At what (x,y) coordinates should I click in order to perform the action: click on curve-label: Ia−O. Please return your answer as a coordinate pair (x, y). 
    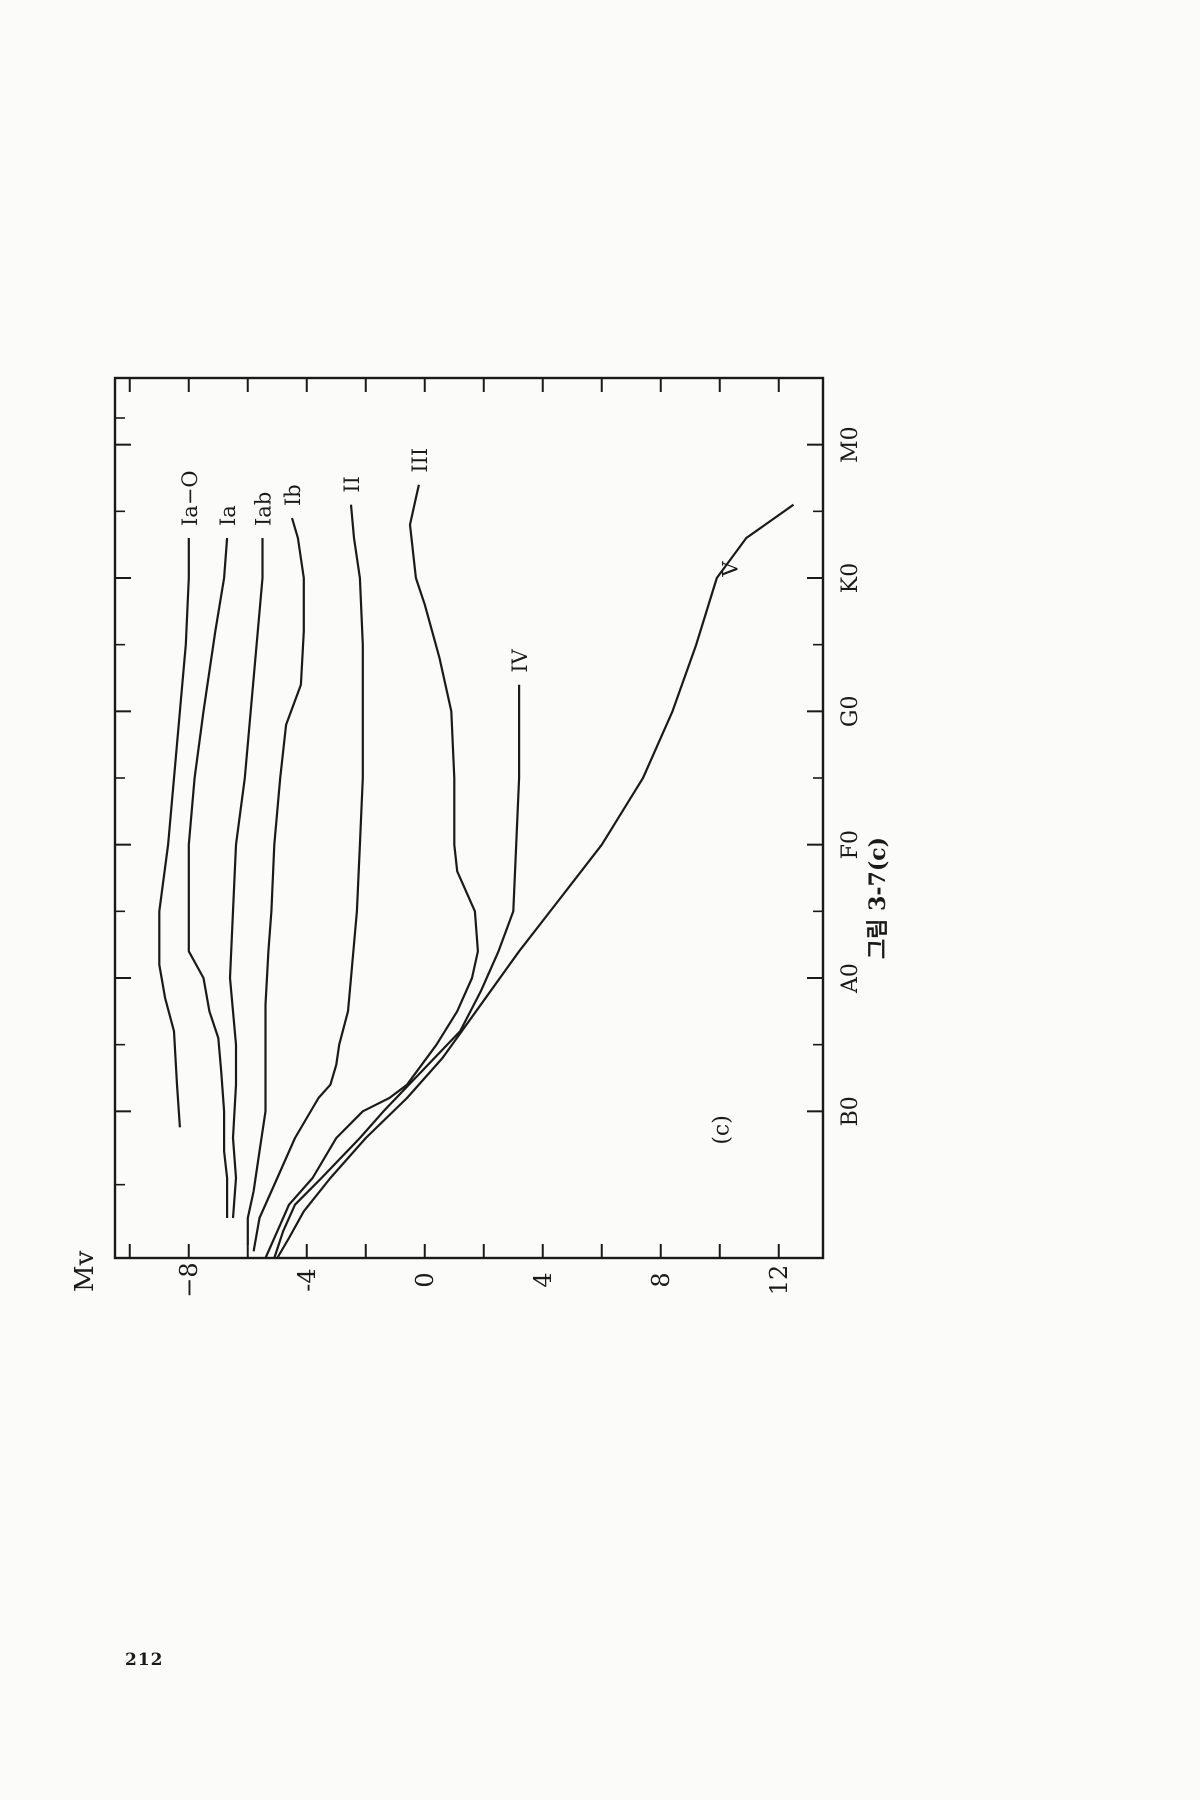
    Looking at the image, I should click on (190, 498).